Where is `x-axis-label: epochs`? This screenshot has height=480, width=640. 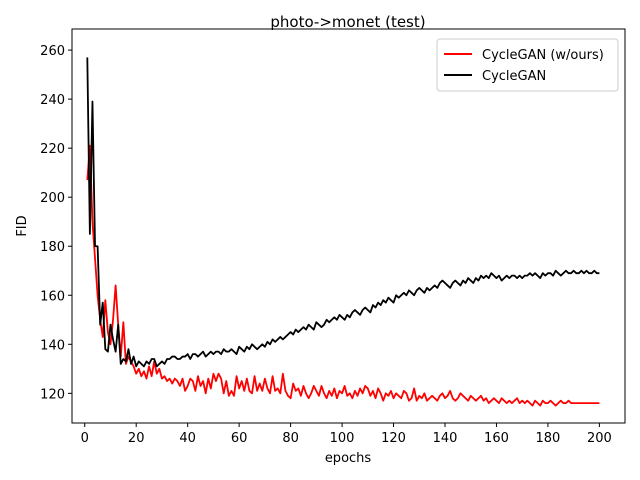
x-axis-label: epochs is located at coordinates (348, 458).